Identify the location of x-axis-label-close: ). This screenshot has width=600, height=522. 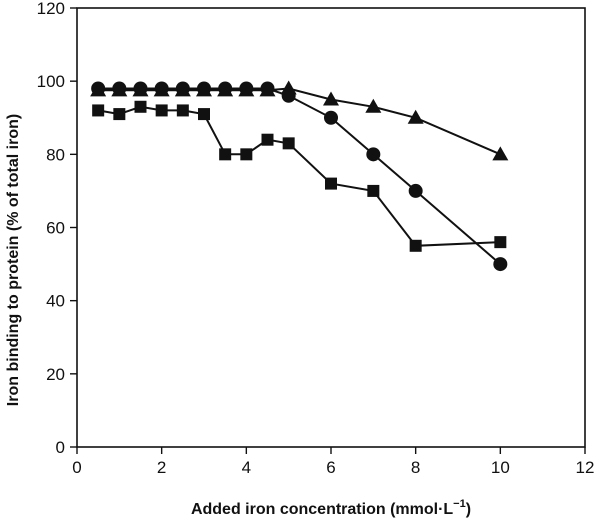
(468, 509).